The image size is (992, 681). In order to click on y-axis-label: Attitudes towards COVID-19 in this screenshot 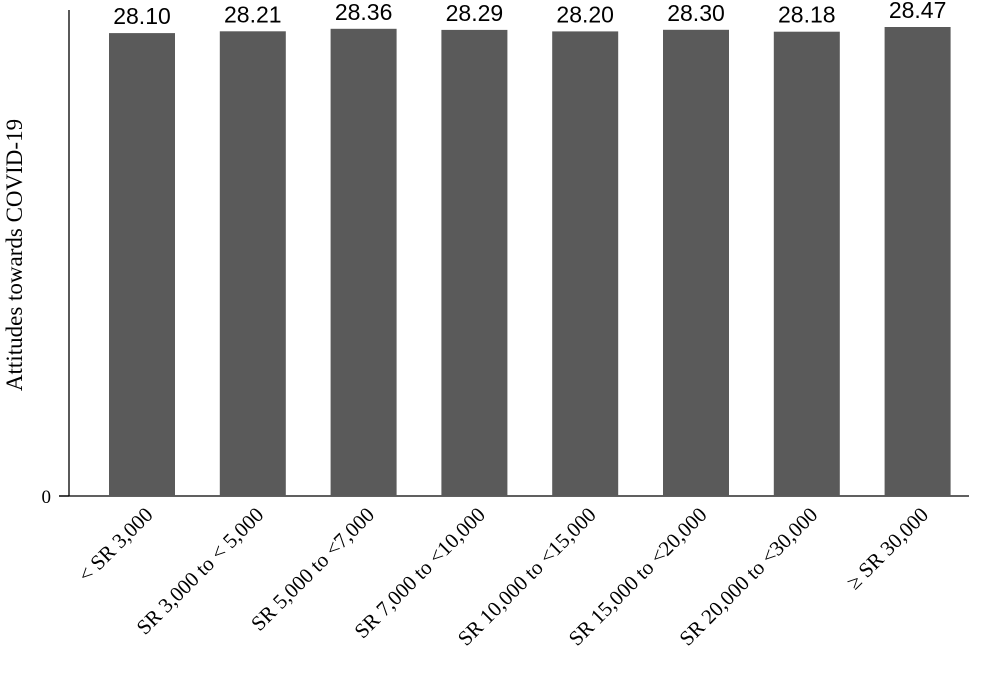, I will do `click(14, 255)`.